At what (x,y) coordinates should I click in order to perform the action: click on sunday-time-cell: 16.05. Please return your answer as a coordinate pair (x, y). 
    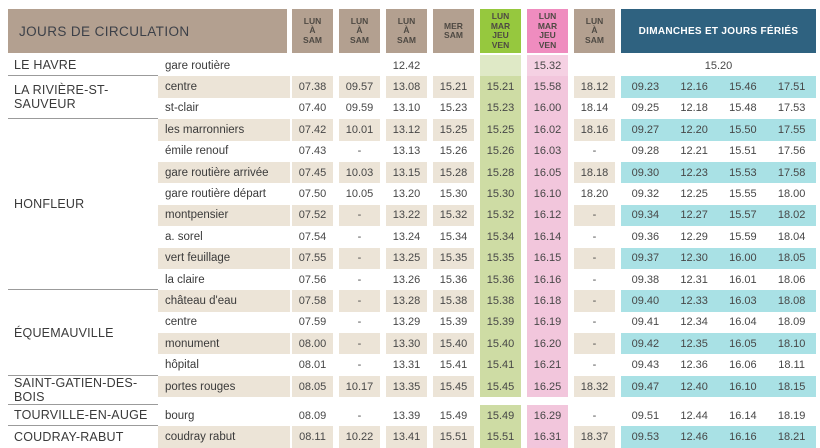
    Looking at the image, I should click on (743, 343).